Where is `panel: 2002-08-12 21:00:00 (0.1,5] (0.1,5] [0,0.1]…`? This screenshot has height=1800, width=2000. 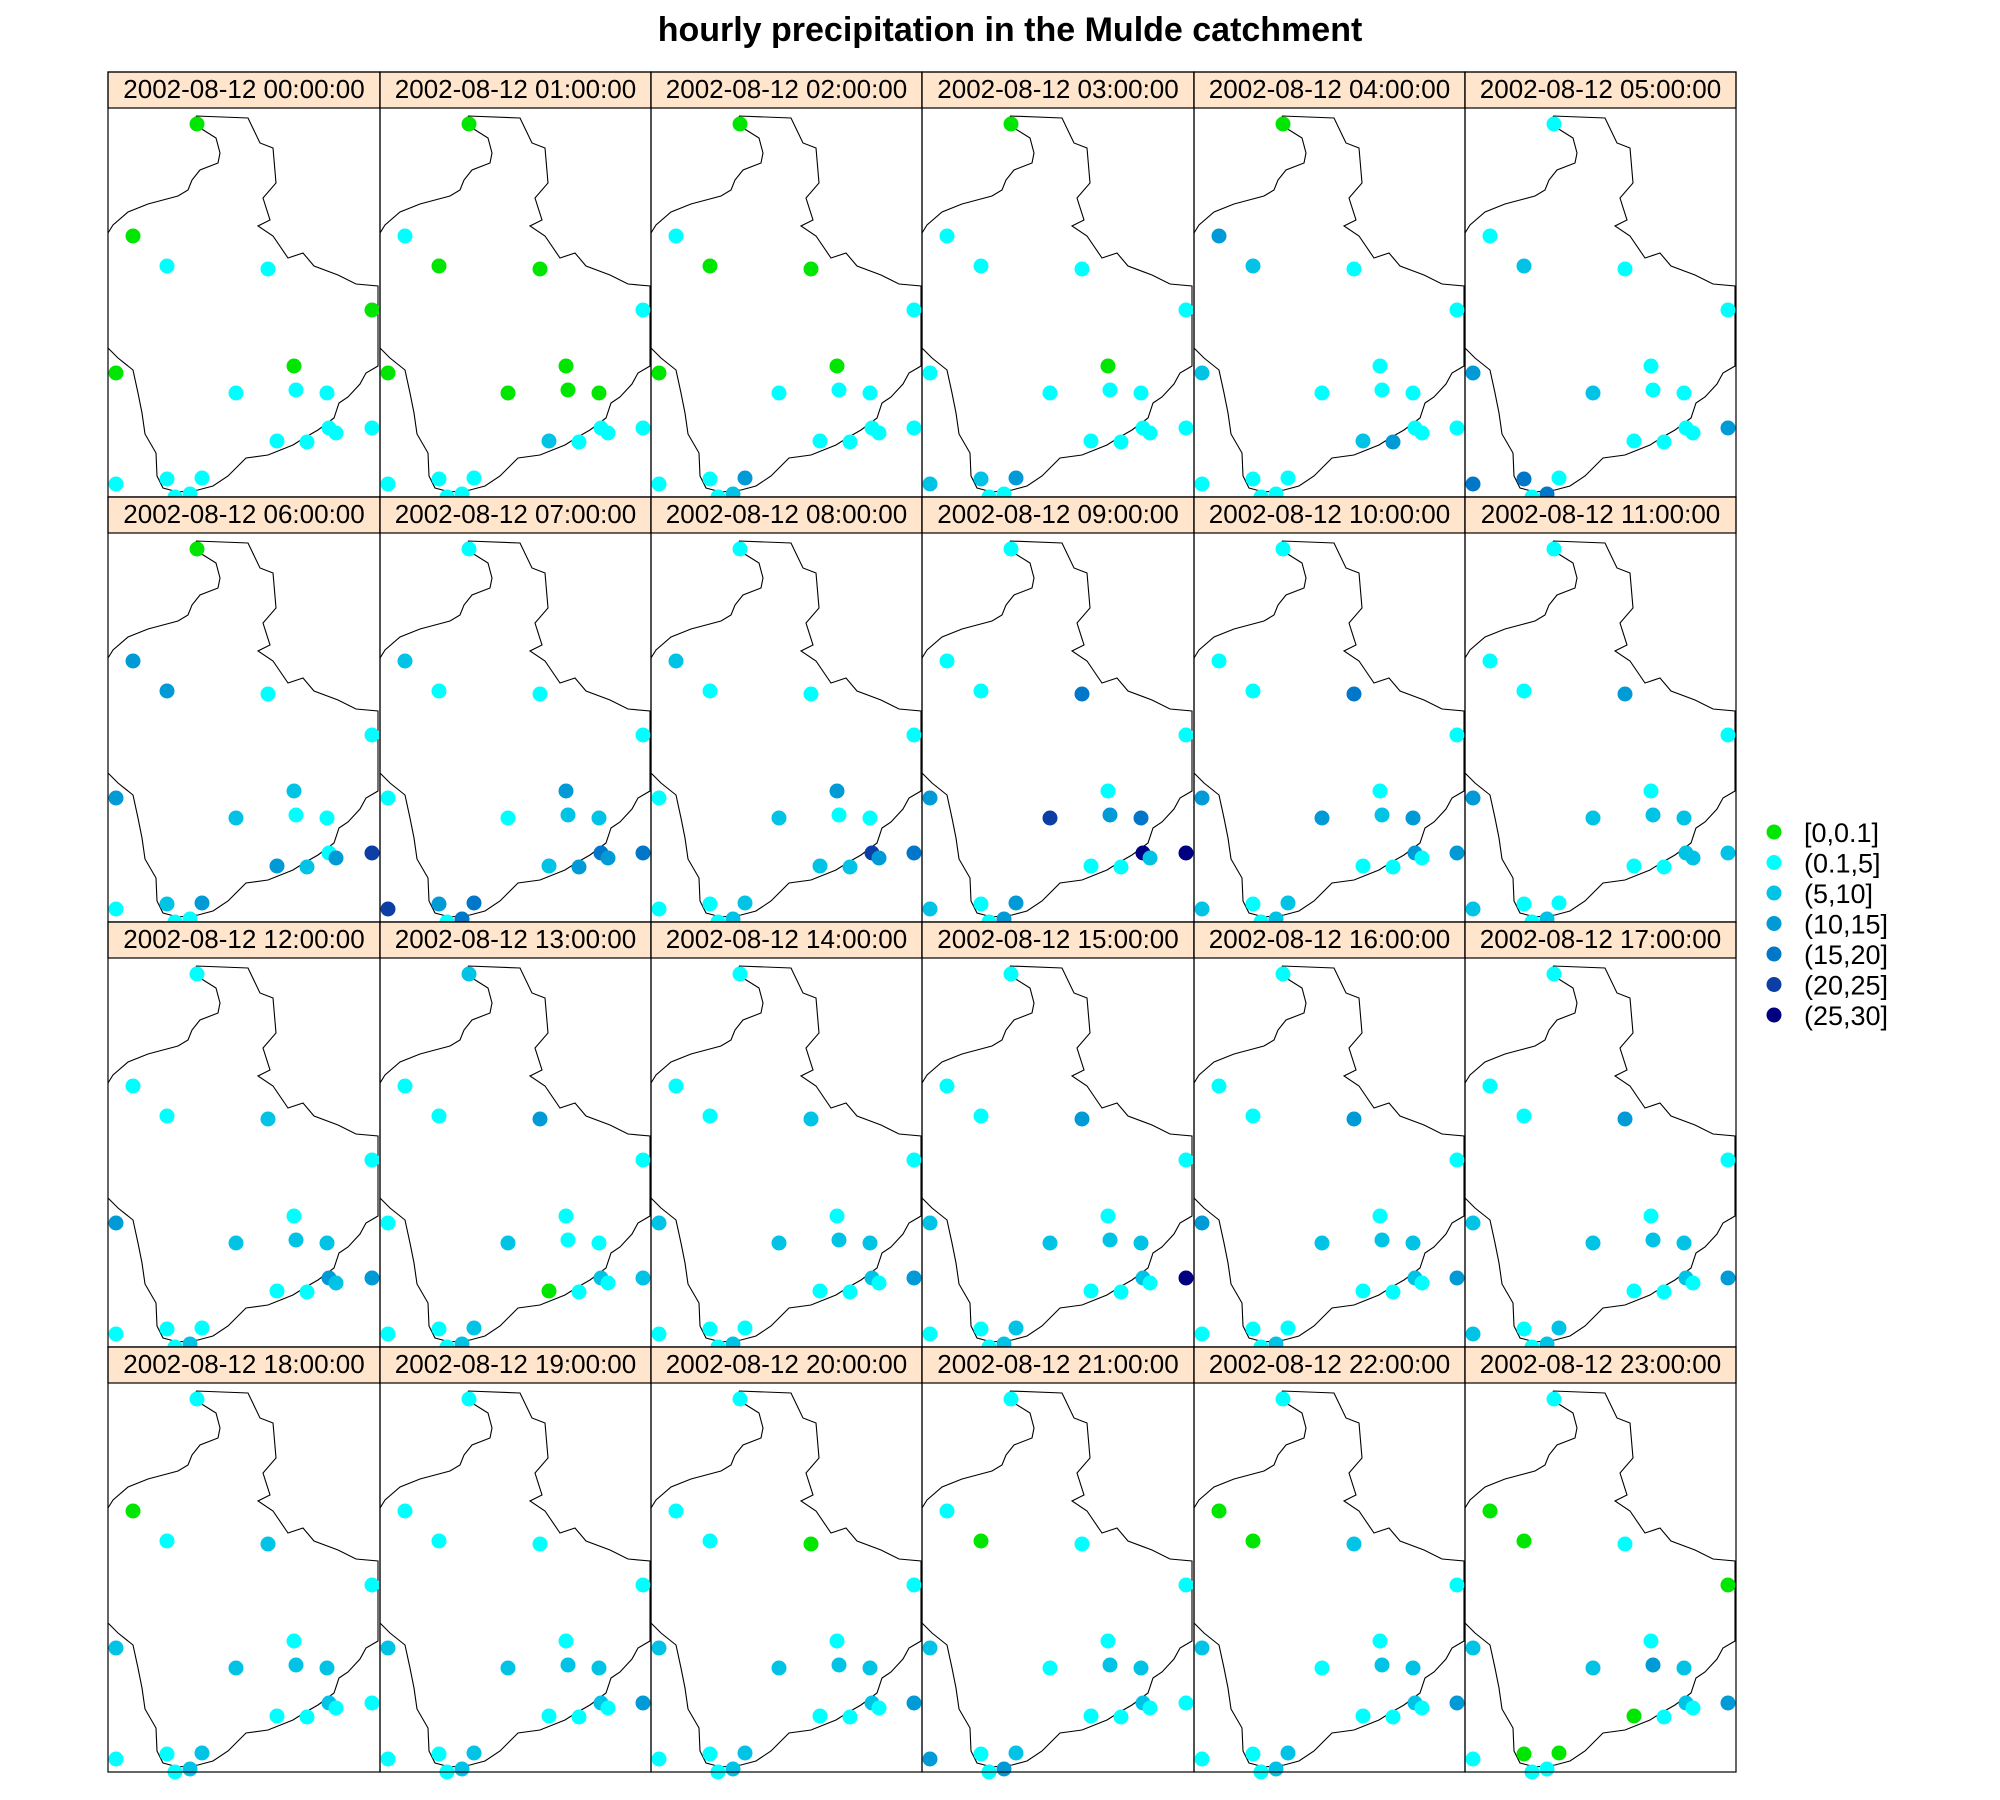
panel: 2002-08-12 21:00:00 (0.1,5] (0.1,5] [0,0.1]… is located at coordinates (1058, 1563).